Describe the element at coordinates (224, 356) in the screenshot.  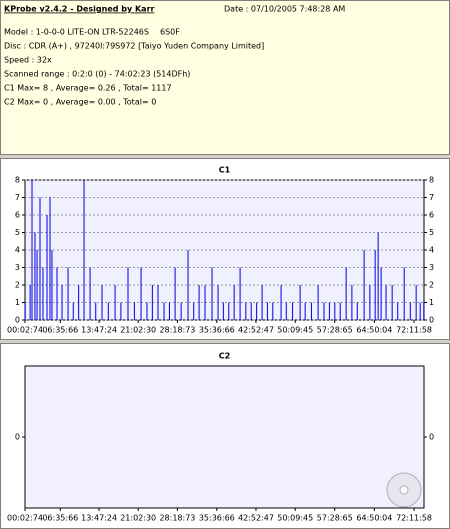
I see `chart-title: C2` at that location.